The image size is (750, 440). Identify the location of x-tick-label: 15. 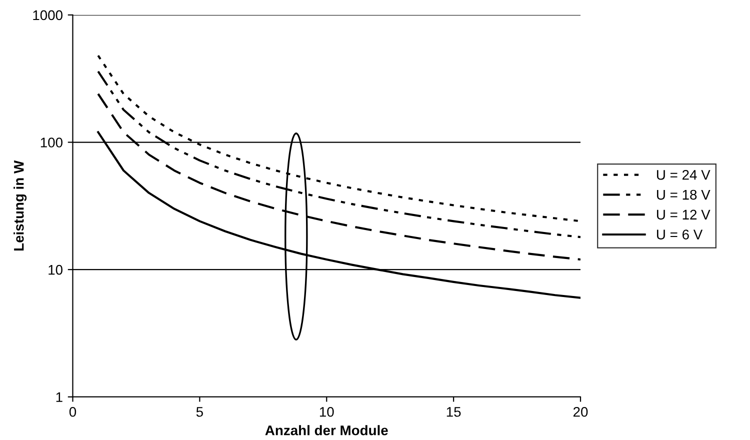
(453, 412).